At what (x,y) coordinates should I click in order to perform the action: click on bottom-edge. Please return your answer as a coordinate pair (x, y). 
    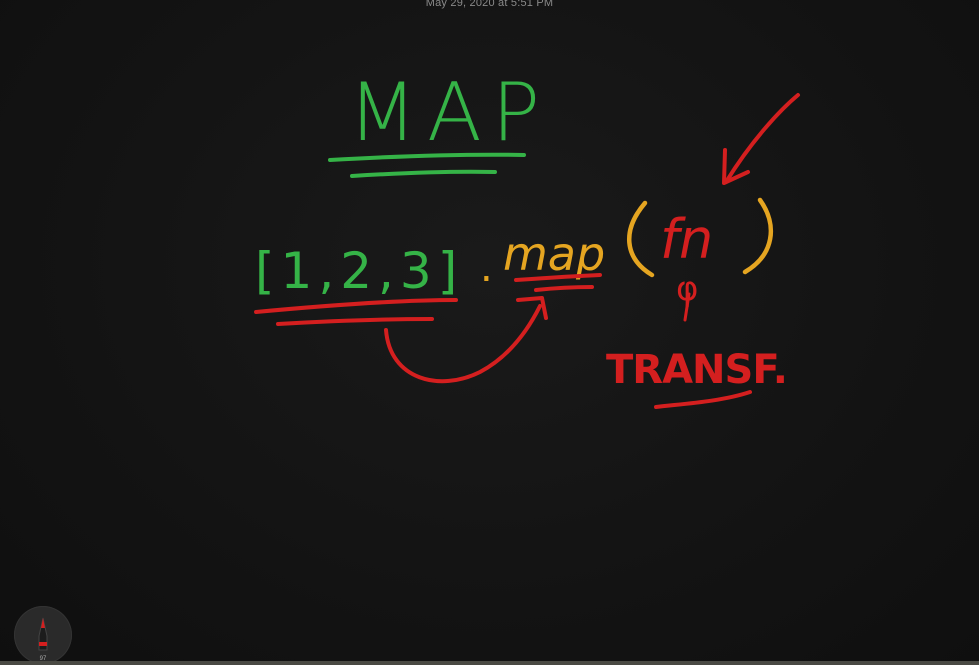
    Looking at the image, I should click on (489, 663).